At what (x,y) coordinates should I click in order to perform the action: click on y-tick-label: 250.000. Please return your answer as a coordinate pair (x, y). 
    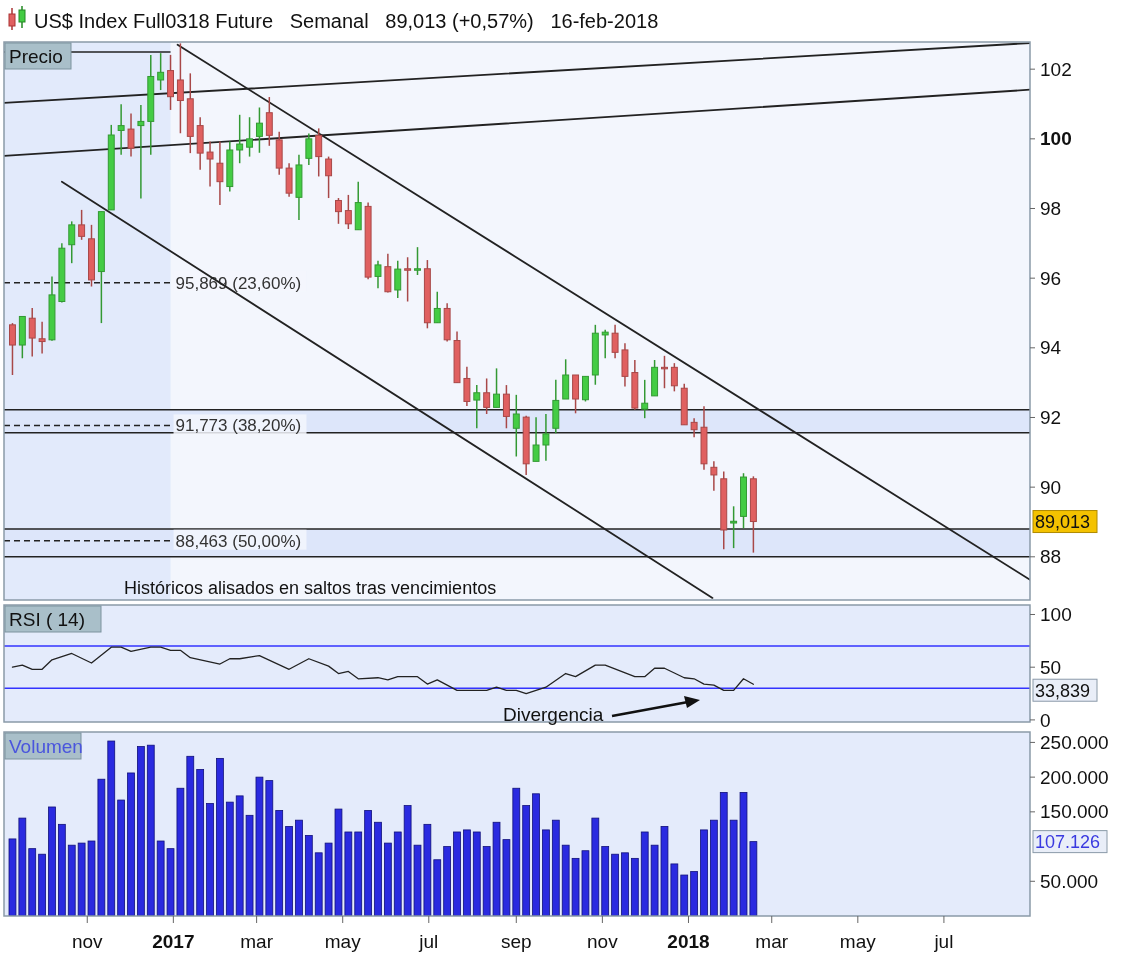
    Looking at the image, I should click on (1074, 743).